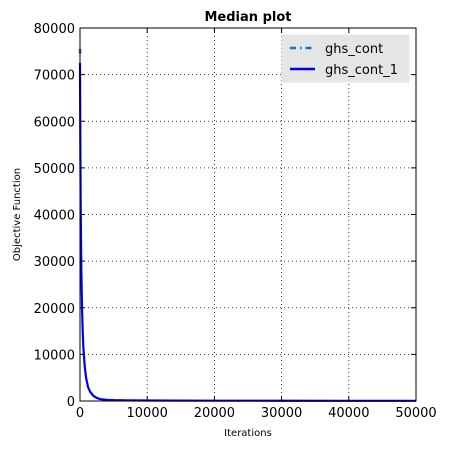 This screenshot has width=450, height=450. Describe the element at coordinates (80, 413) in the screenshot. I see `x-tick-label: 0` at that location.